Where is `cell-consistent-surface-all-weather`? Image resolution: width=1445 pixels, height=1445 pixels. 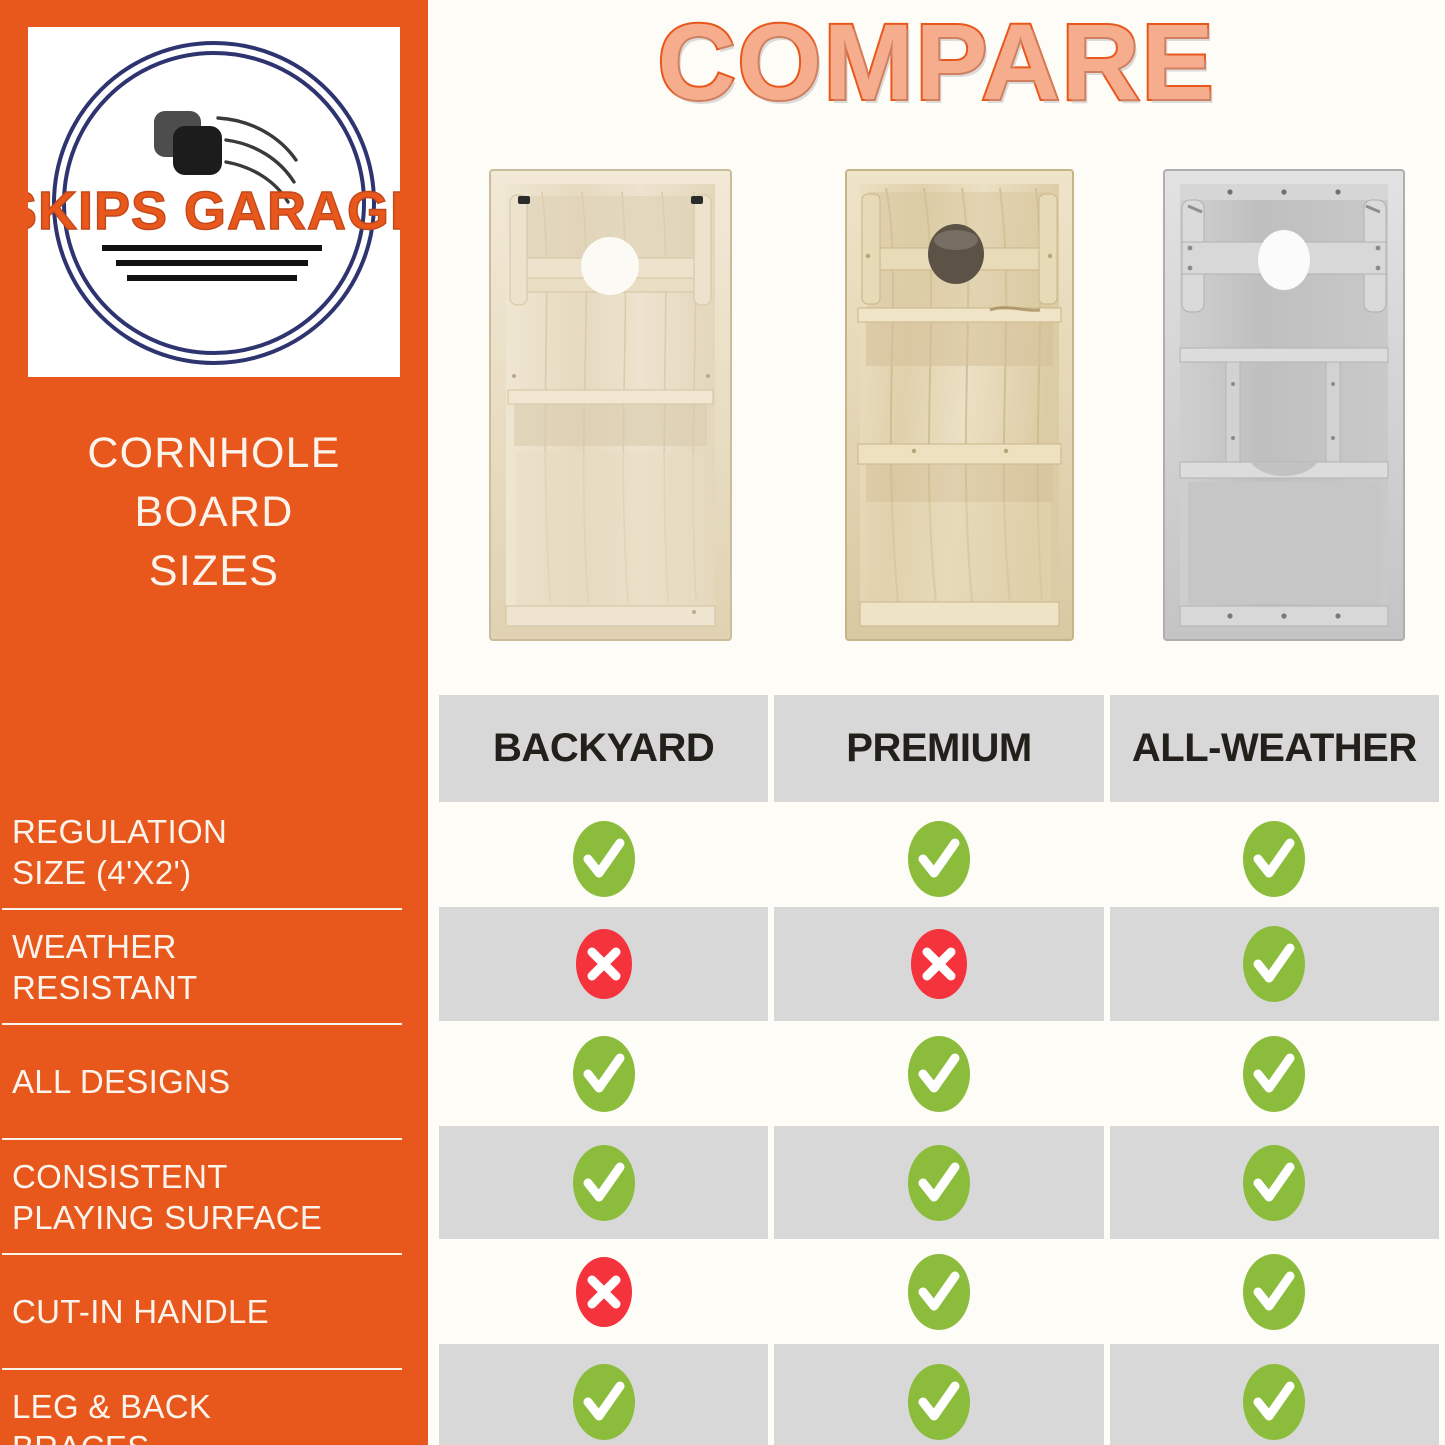
cell-consistent-surface-all-weather is located at coordinates (1274, 1182).